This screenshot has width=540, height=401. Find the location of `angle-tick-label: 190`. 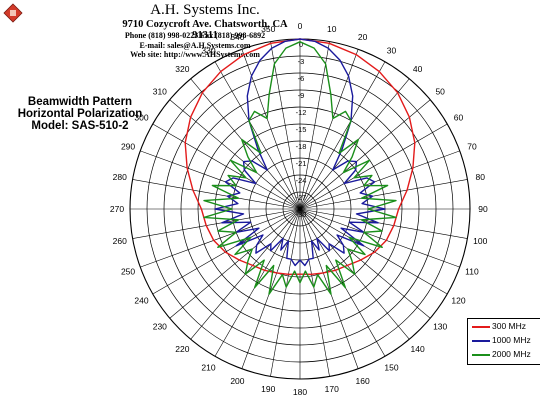

angle-tick-label: 190 is located at coordinates (268, 389).